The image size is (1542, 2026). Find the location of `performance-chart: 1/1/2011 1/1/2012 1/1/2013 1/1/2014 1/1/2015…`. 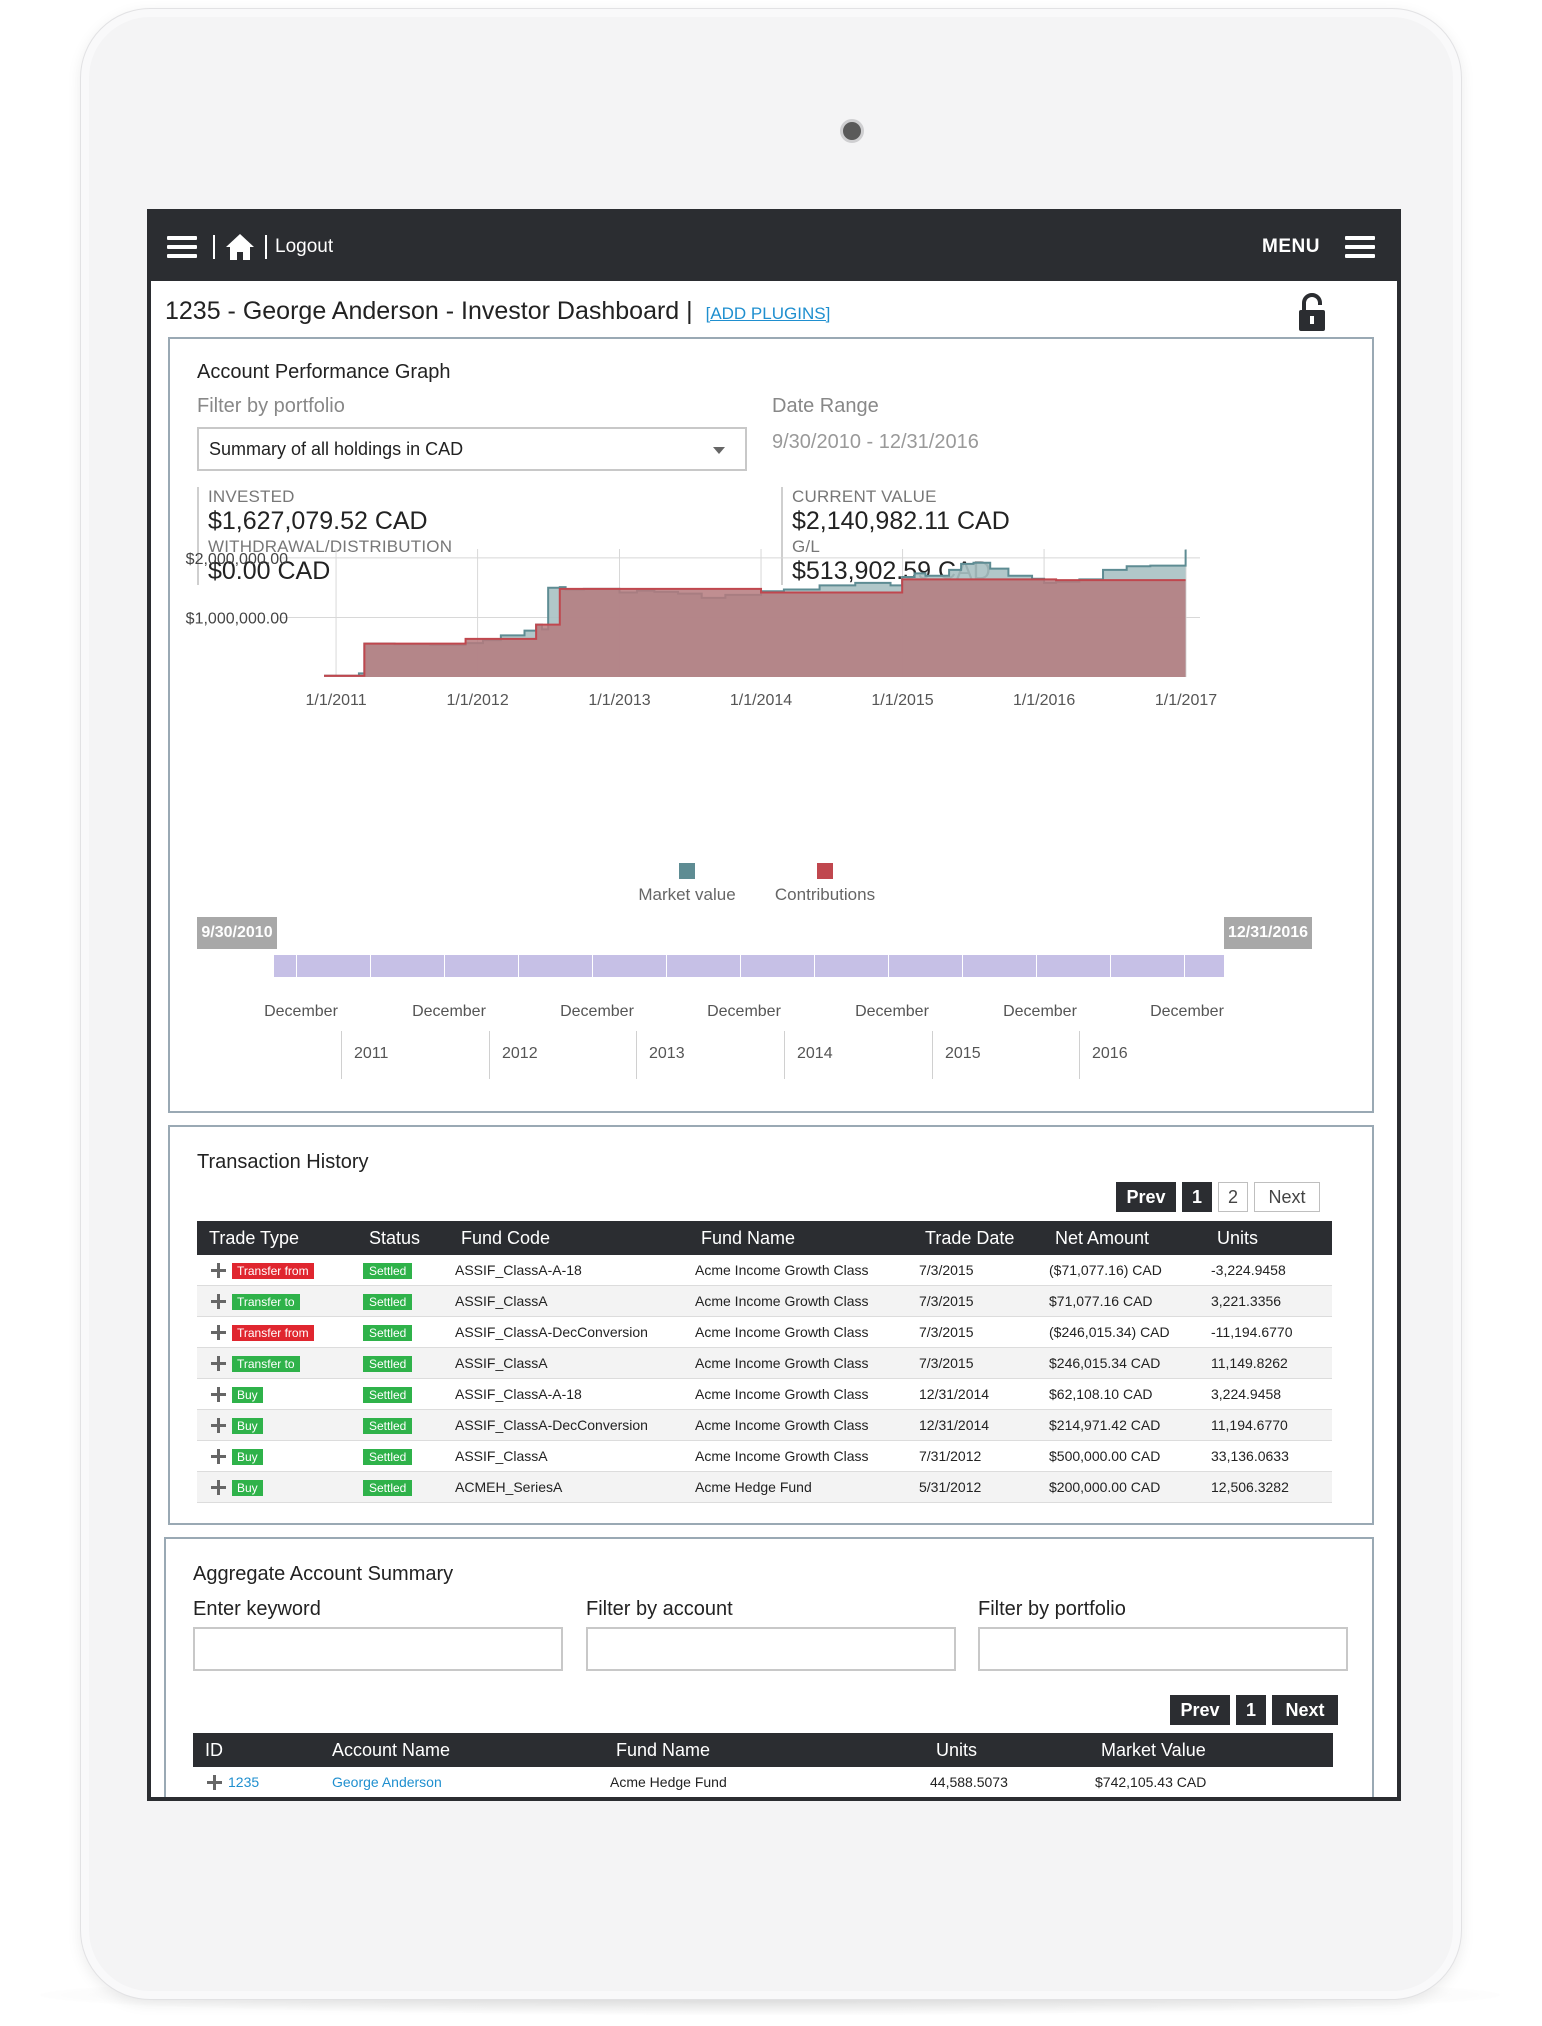

performance-chart: 1/1/2011 1/1/2012 1/1/2013 1/1/2014 1/1/2015… is located at coordinates (701, 629).